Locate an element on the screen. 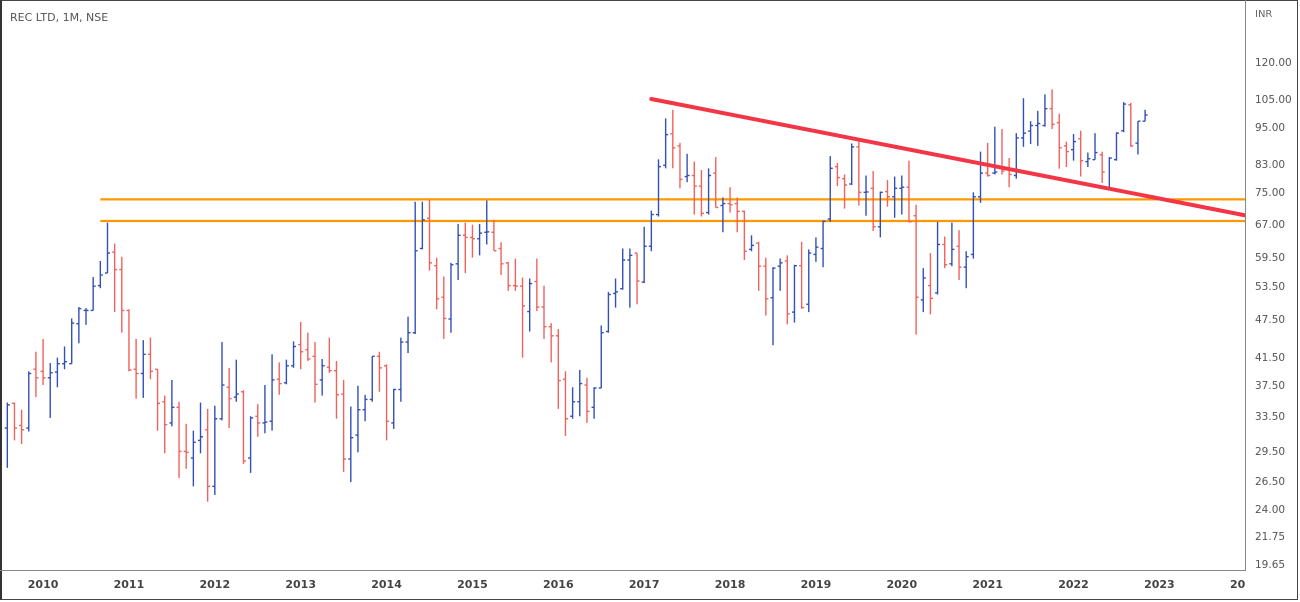  price-tick-label: 75.00 is located at coordinates (1270, 193).